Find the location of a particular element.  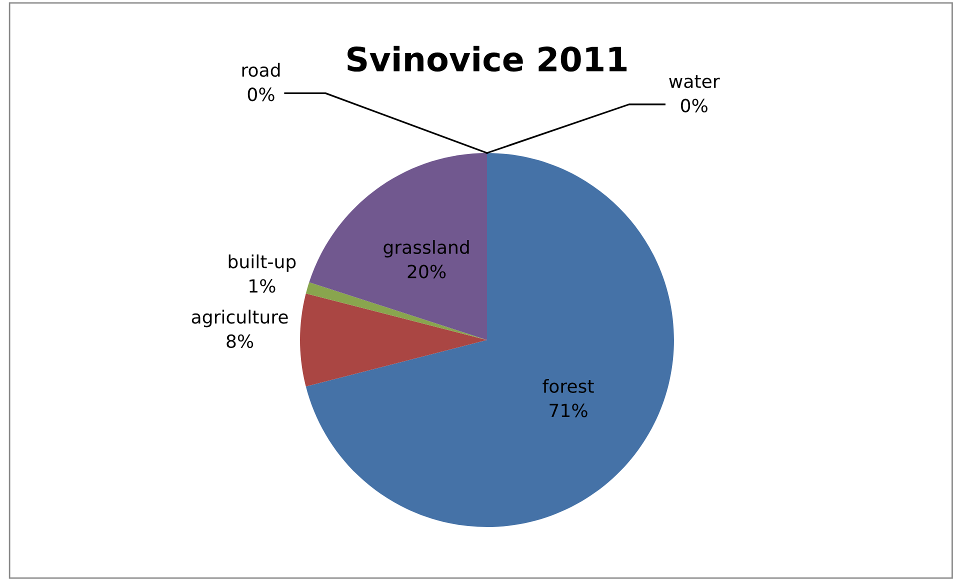

category-label: road is located at coordinates (261, 69).